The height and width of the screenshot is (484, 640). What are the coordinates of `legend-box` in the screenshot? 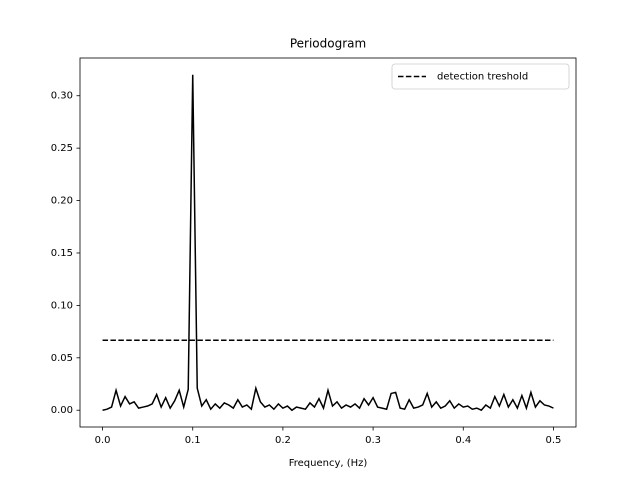 It's located at (480, 76).